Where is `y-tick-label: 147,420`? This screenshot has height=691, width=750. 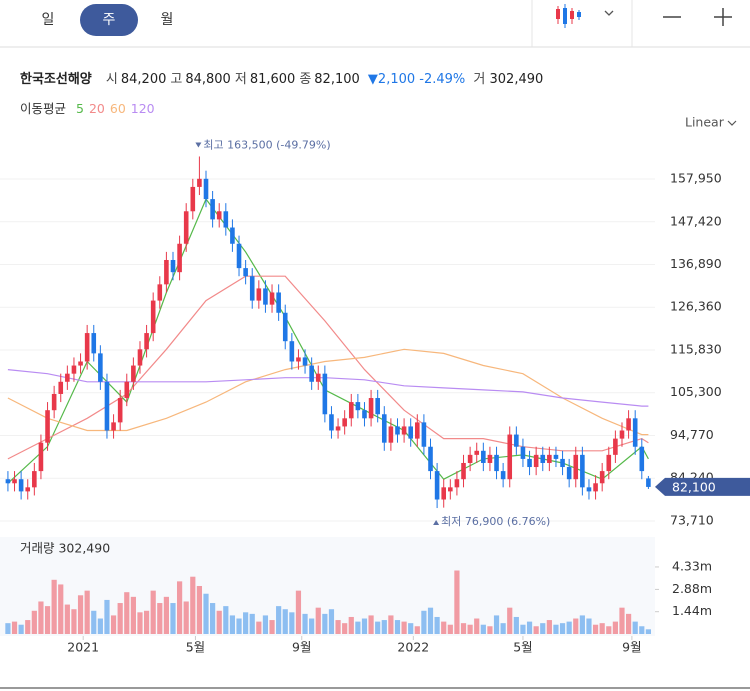 y-tick-label: 147,420 is located at coordinates (696, 220).